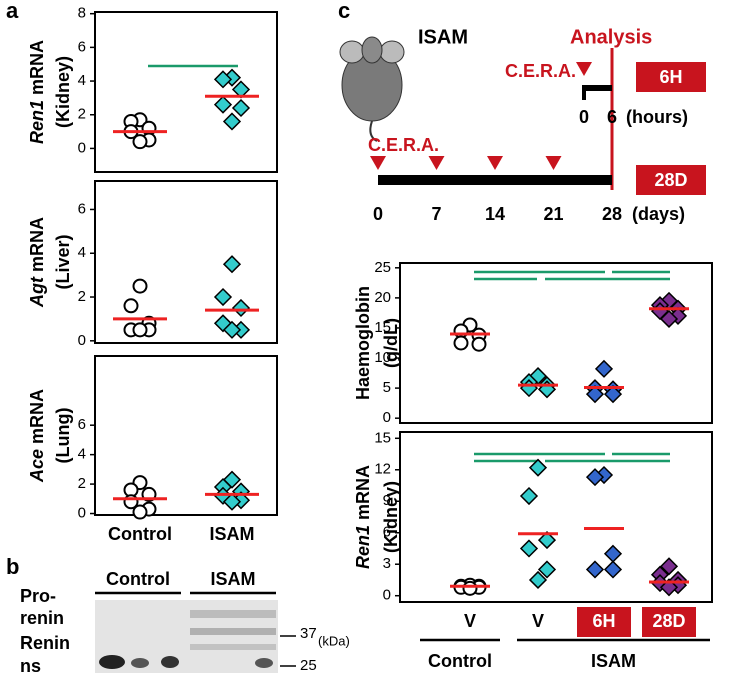 The width and height of the screenshot is (740, 679). What do you see at coordinates (363, 343) in the screenshot?
I see `label-text: Haemoglobin` at bounding box center [363, 343].